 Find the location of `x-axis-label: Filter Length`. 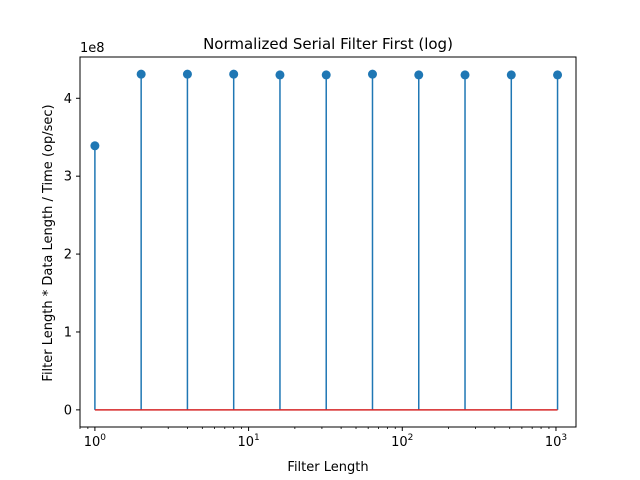

x-axis-label: Filter Length is located at coordinates (327, 467).